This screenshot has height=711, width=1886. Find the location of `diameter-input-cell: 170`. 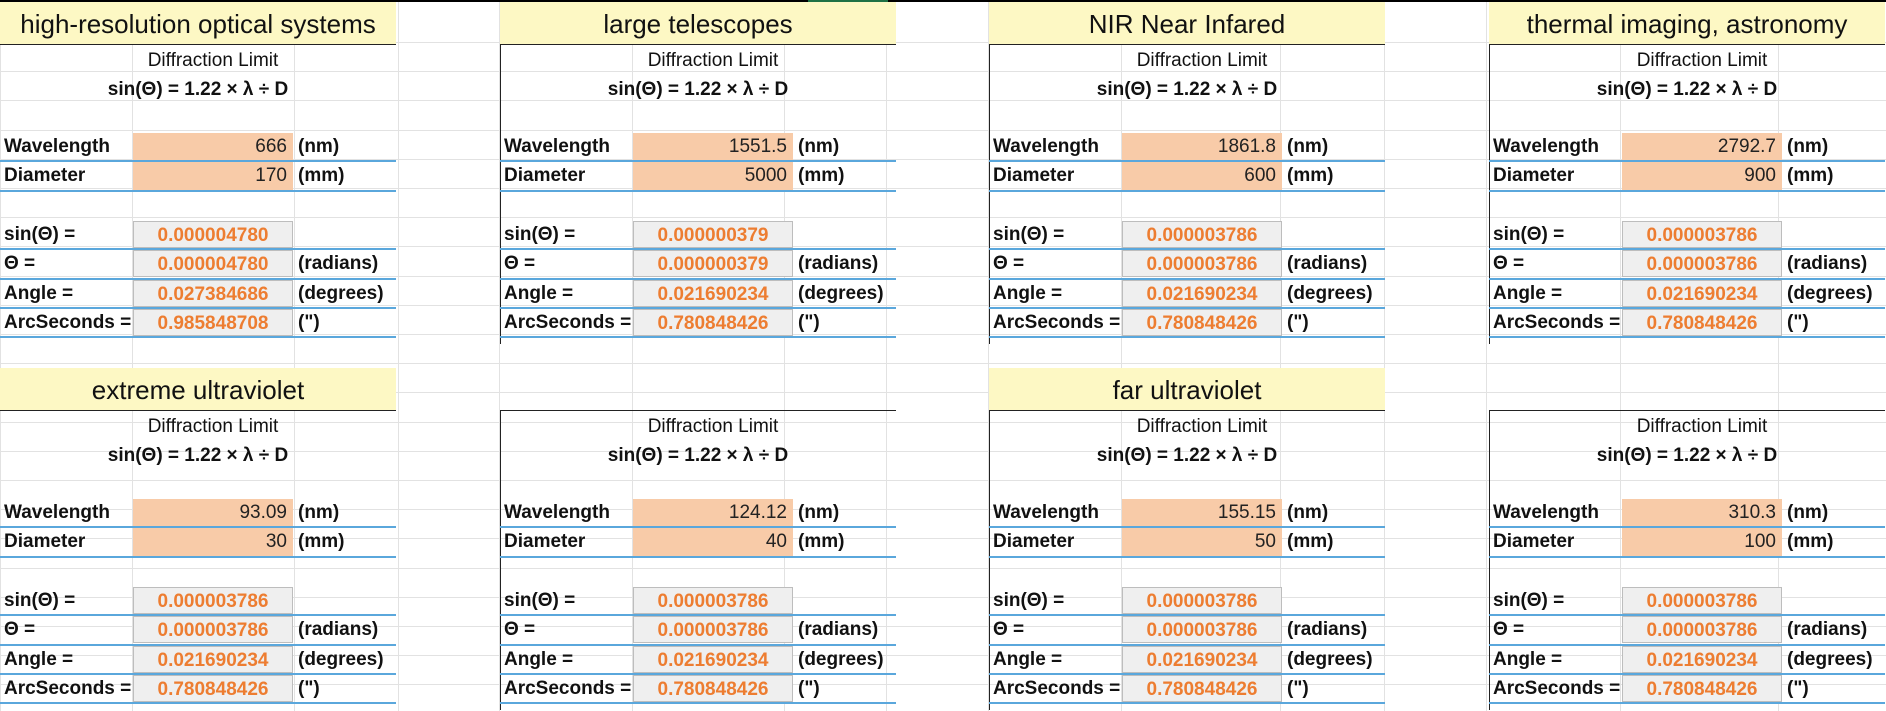

diameter-input-cell: 170 is located at coordinates (213, 176).